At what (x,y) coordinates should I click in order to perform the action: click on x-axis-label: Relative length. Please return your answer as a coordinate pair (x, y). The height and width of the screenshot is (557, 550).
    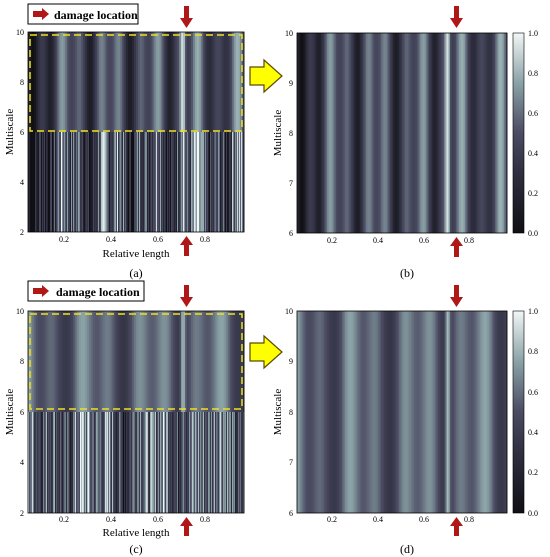
    Looking at the image, I should click on (136, 533).